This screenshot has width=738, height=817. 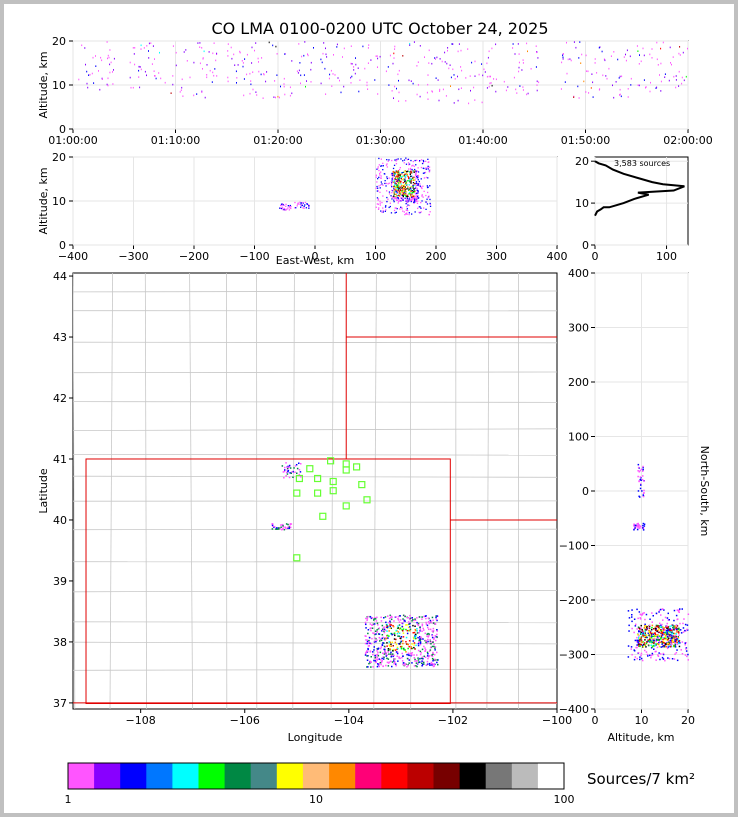 What do you see at coordinates (60, 520) in the screenshot?
I see `map-ytick-label: 40` at bounding box center [60, 520].